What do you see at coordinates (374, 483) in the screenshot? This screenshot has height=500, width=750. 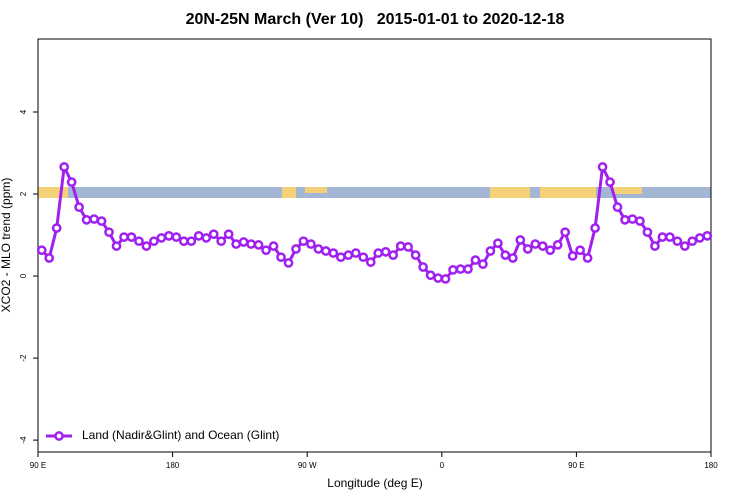 I see `x-axis-label: Longitude (deg E)` at bounding box center [374, 483].